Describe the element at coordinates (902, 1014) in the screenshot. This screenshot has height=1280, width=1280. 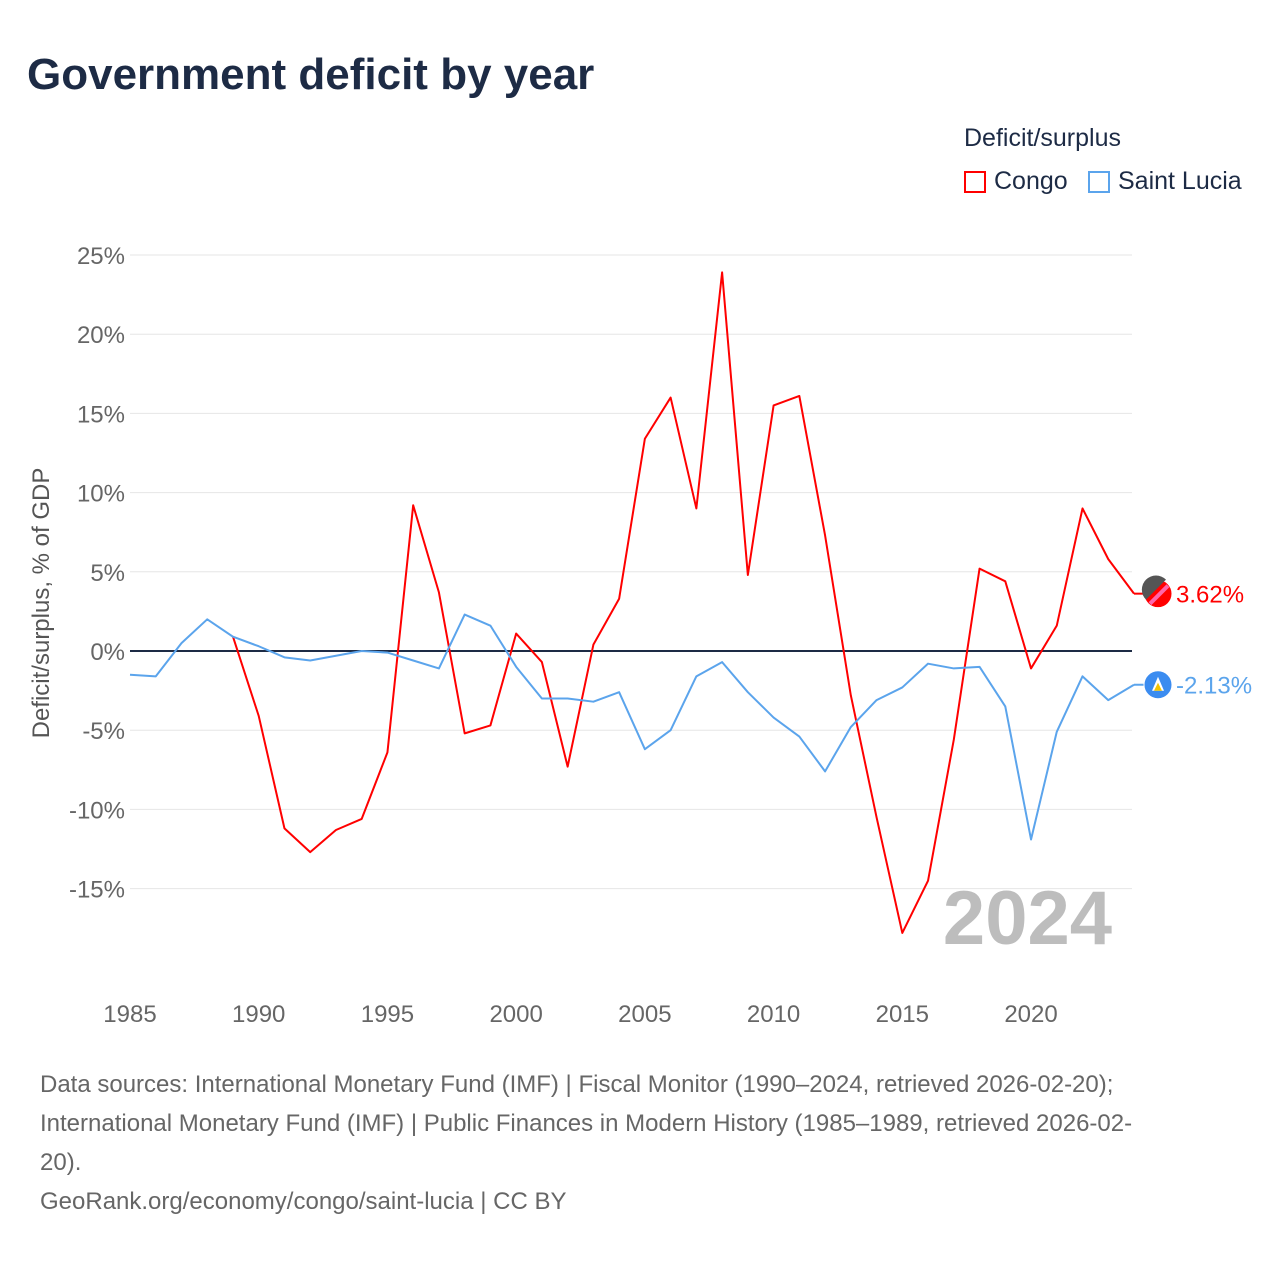
I see `x-tick-label: 2015` at that location.